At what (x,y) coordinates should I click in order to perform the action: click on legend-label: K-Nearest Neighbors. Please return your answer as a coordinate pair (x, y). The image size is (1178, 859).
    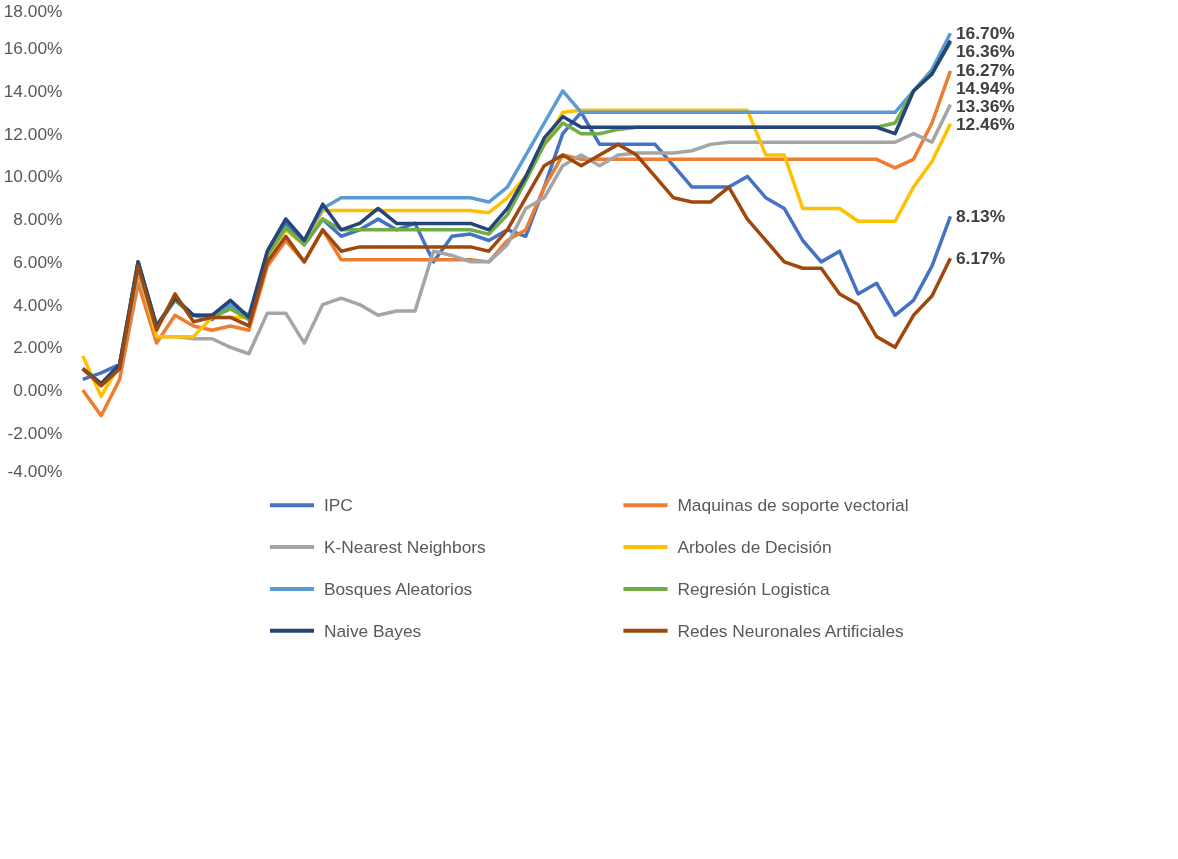
    Looking at the image, I should click on (405, 547).